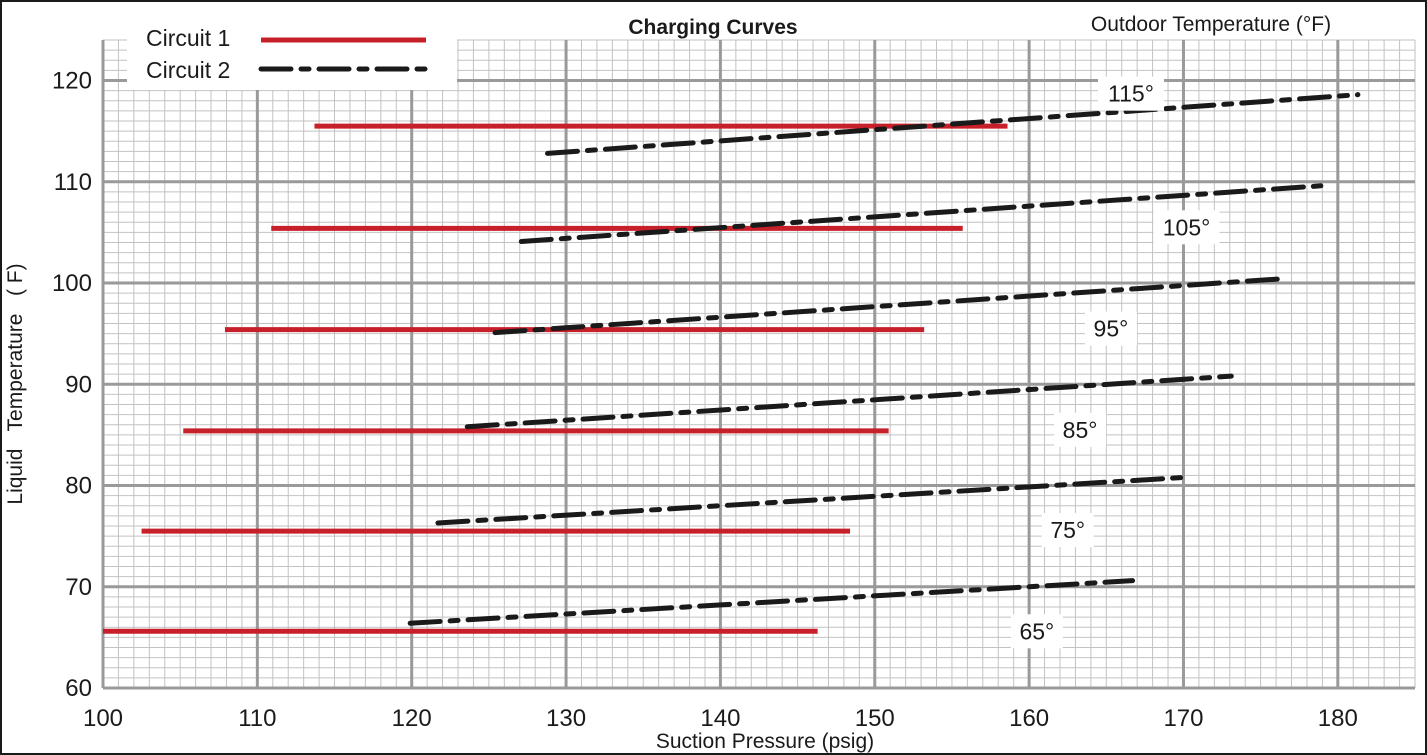 The height and width of the screenshot is (755, 1427). What do you see at coordinates (412, 718) in the screenshot?
I see `x-tick-label: 120` at bounding box center [412, 718].